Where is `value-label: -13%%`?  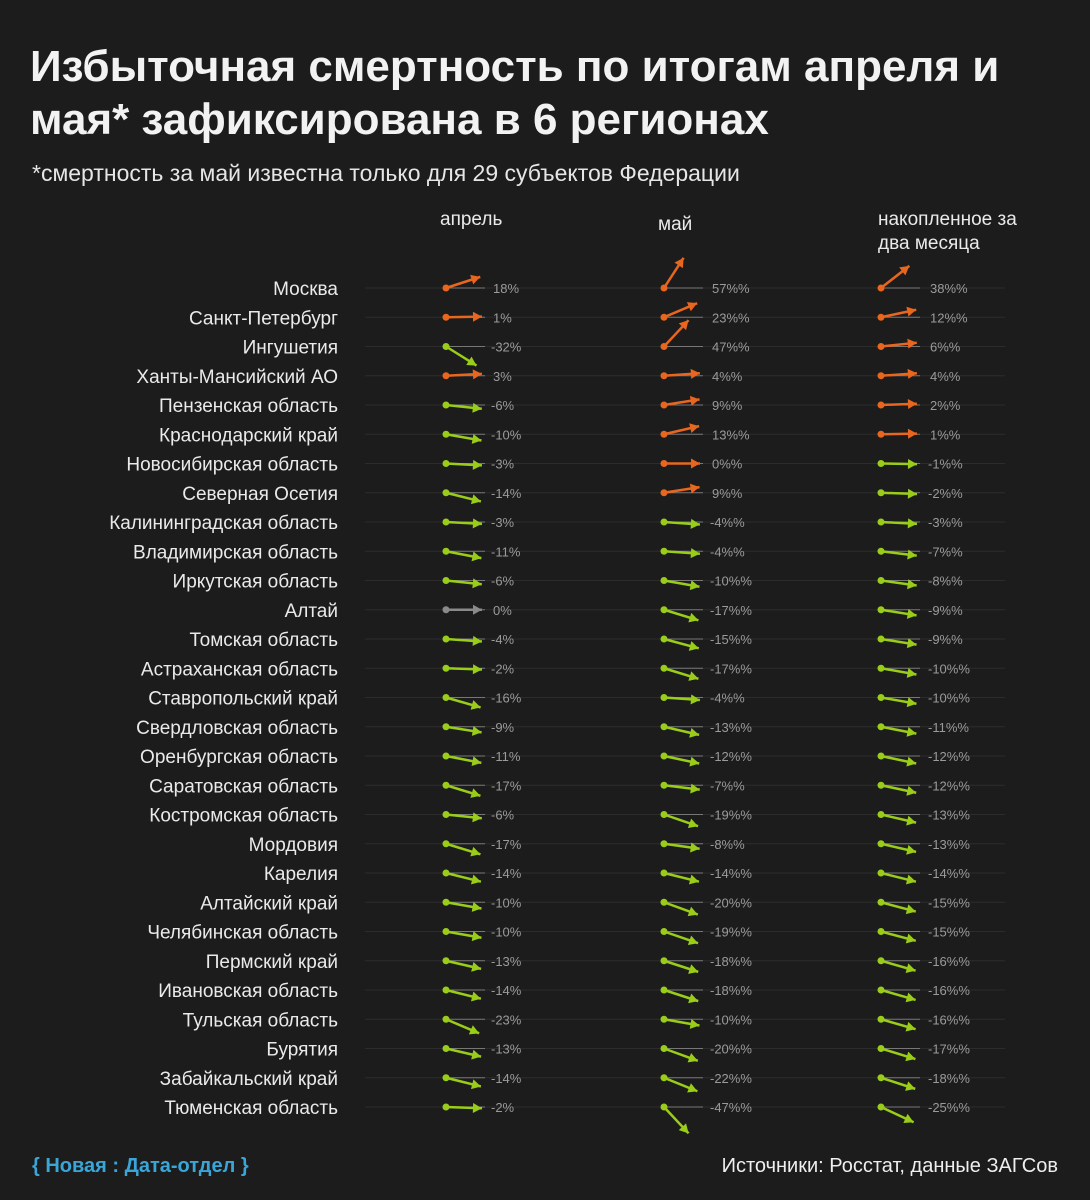 value-label: -13%% is located at coordinates (949, 815).